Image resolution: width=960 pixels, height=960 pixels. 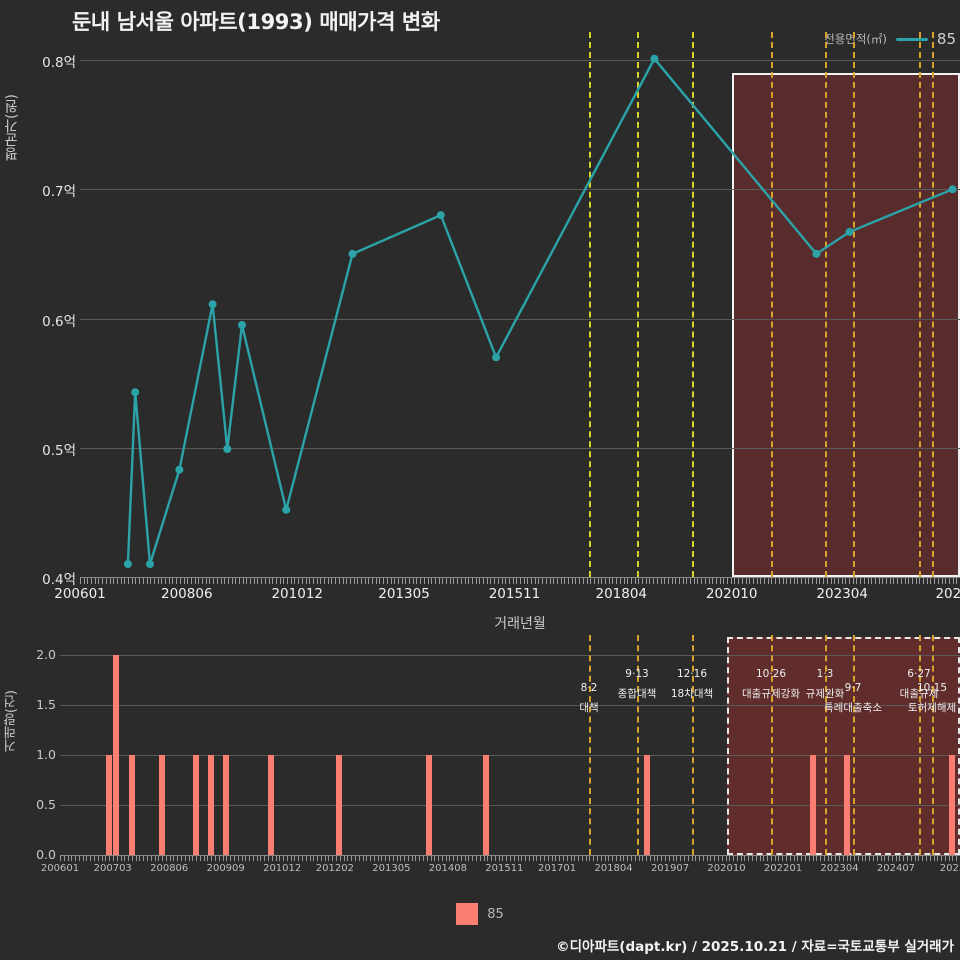 What do you see at coordinates (46, 854) in the screenshot?
I see `volume-y-tick: 0.0` at bounding box center [46, 854].